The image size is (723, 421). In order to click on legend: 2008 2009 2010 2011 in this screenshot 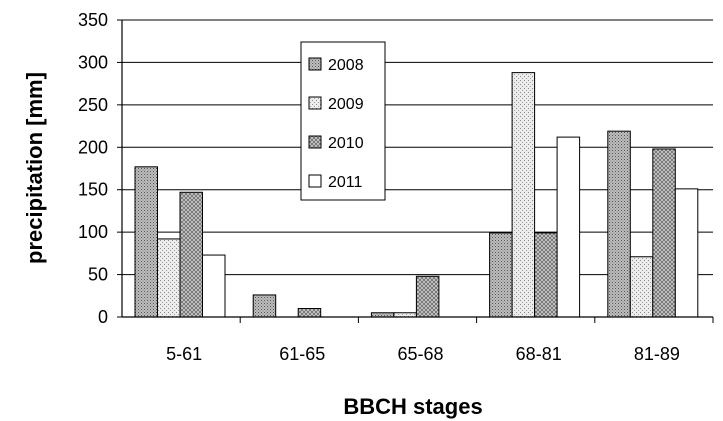, I will do `click(343, 121)`.